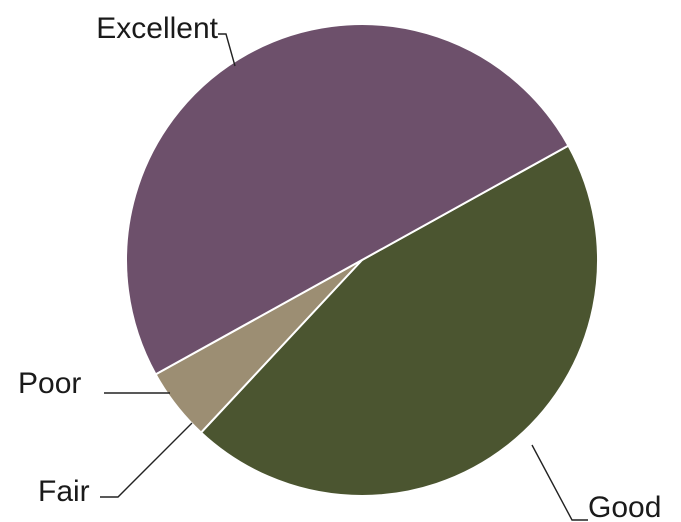 The image size is (681, 522). I want to click on slice-label-fair: Fair, so click(64, 491).